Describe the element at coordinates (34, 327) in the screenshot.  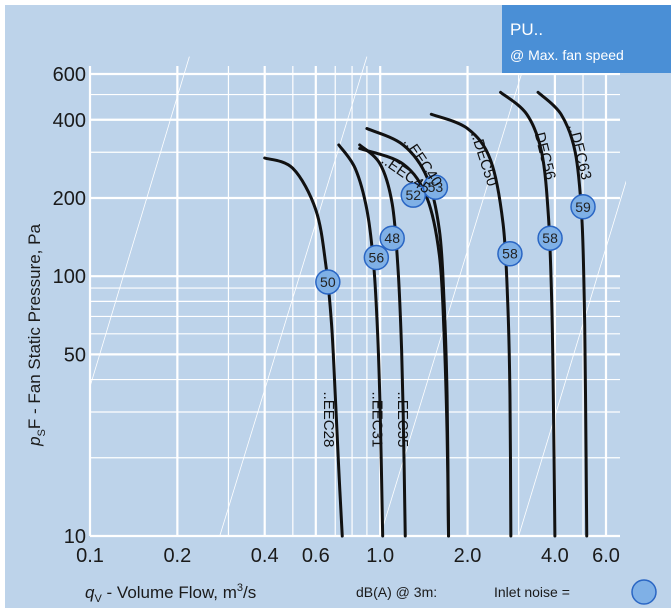
I see `y-axis-title-rest: F - Fan Static Pressure, Pa` at that location.